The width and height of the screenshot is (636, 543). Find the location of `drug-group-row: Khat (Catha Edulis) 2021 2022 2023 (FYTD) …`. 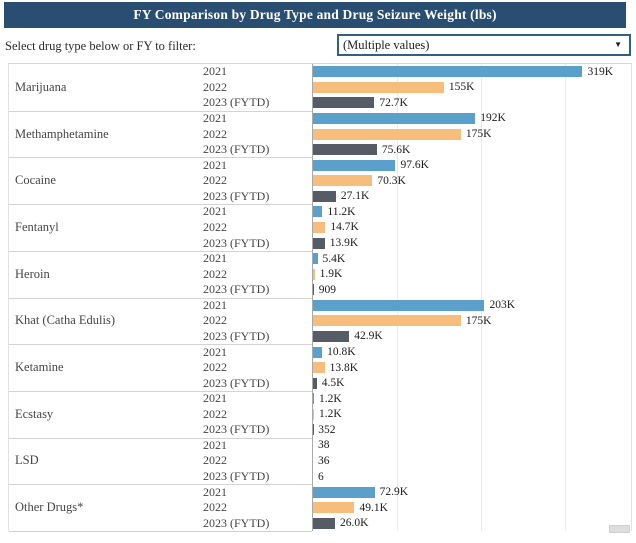

drug-group-row: Khat (Catha Edulis) 2021 2022 2023 (FYTD) … is located at coordinates (320, 321).